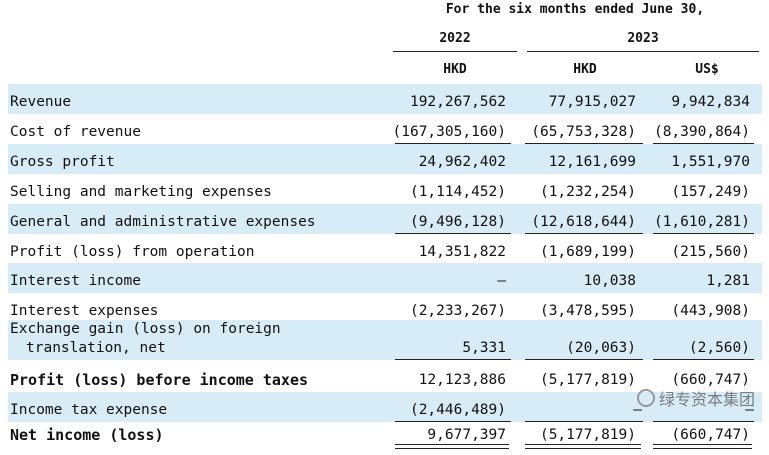 The height and width of the screenshot is (455, 769). Describe the element at coordinates (455, 38) in the screenshot. I see `year-2022: 2022` at that location.